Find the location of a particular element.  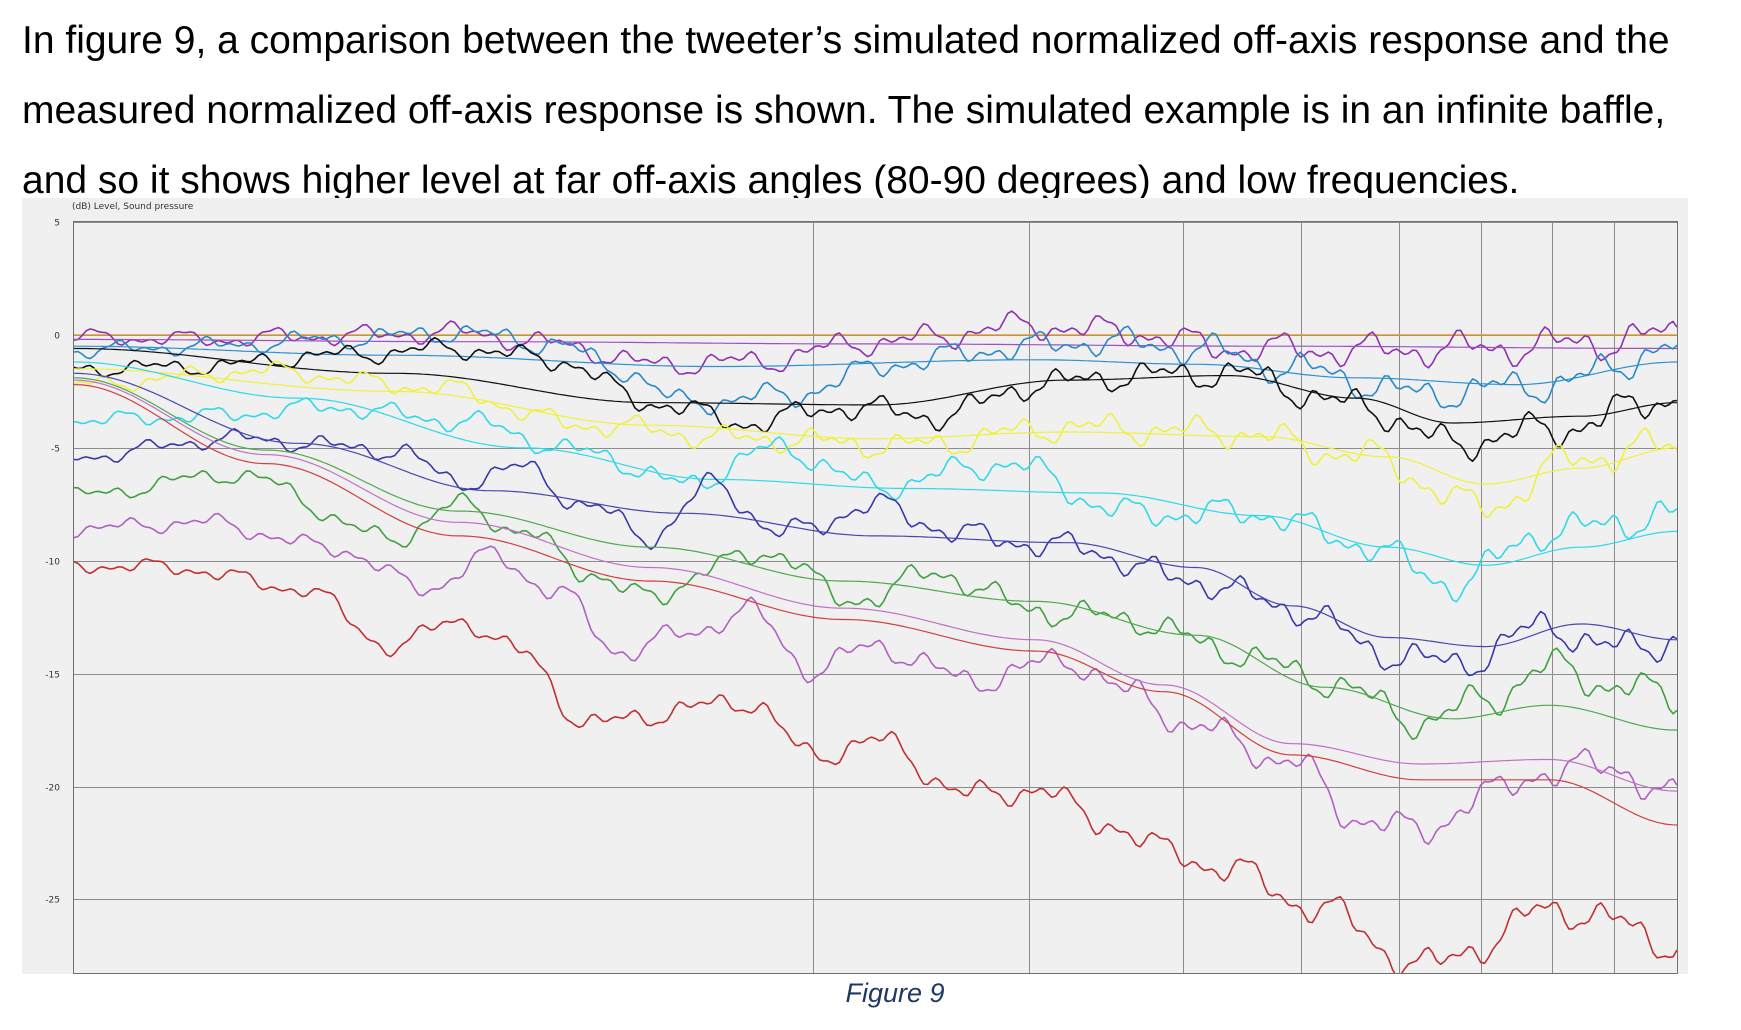

y-axis-label: (dB) Level, Sound pressure is located at coordinates (133, 207).